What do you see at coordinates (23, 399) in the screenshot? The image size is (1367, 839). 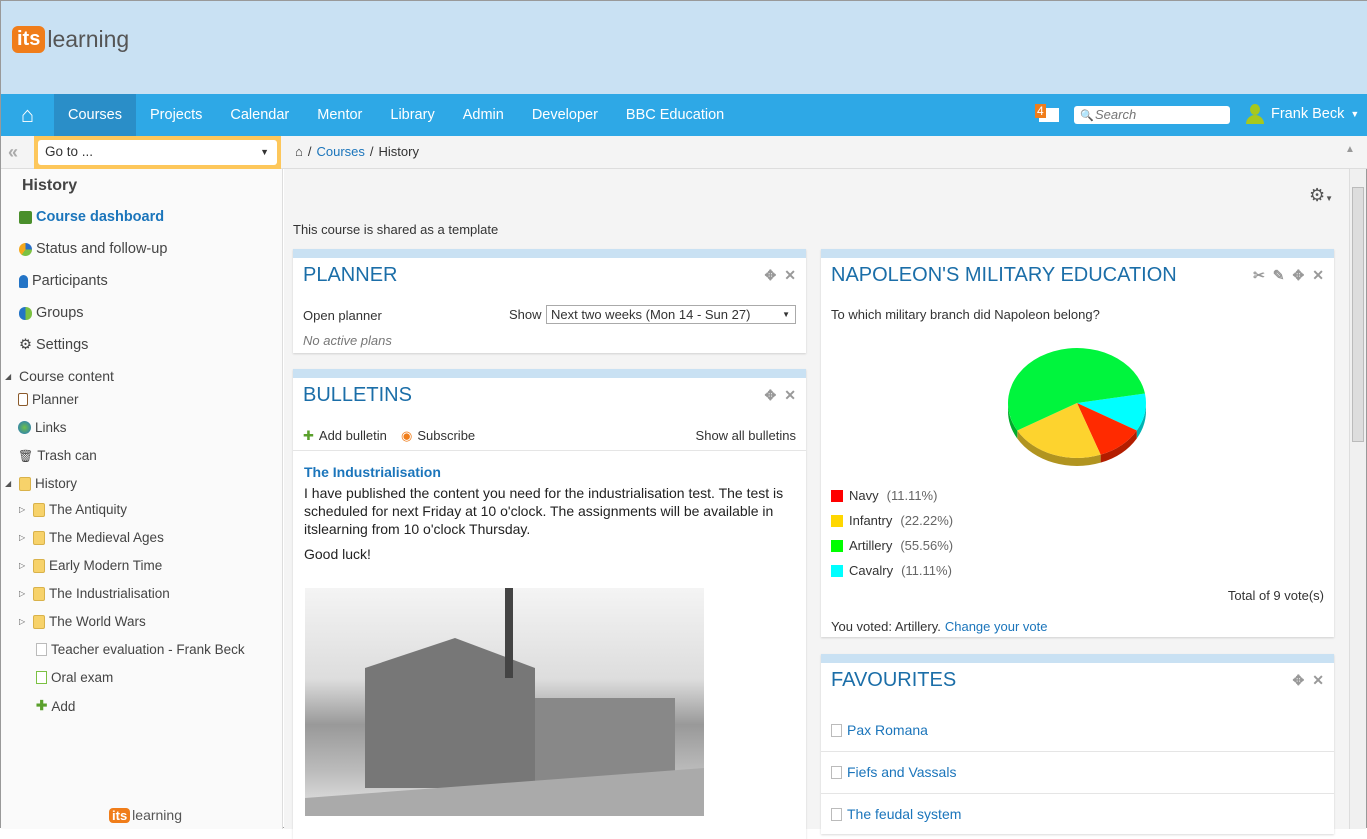 I see `planner-icon` at bounding box center [23, 399].